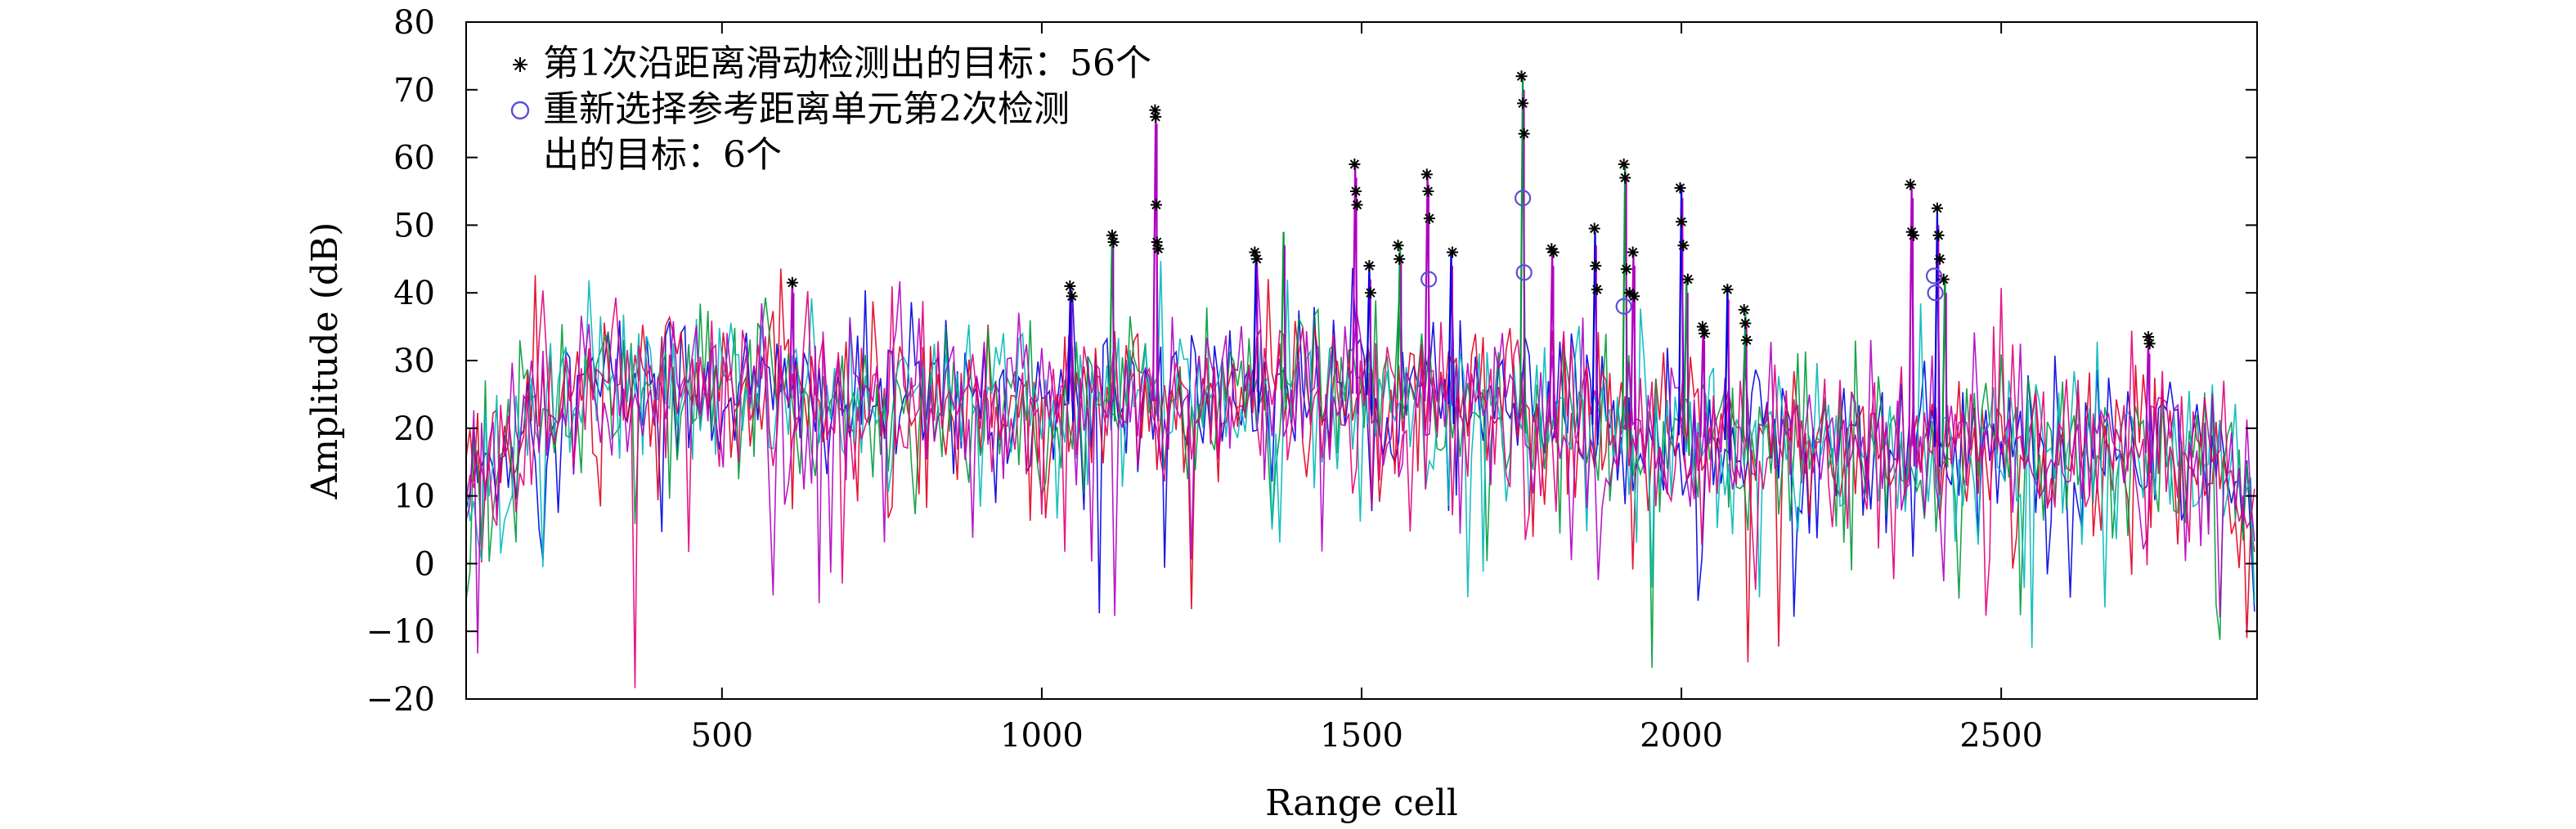 Image resolution: width=2576 pixels, height=829 pixels. I want to click on x-tick-label: 1500, so click(1361, 736).